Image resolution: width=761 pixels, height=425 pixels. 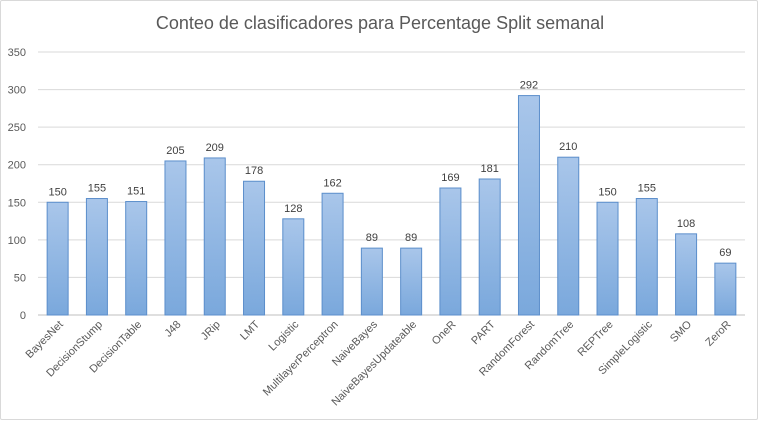 I want to click on data-label-REPTree: 150, so click(x=607, y=192).